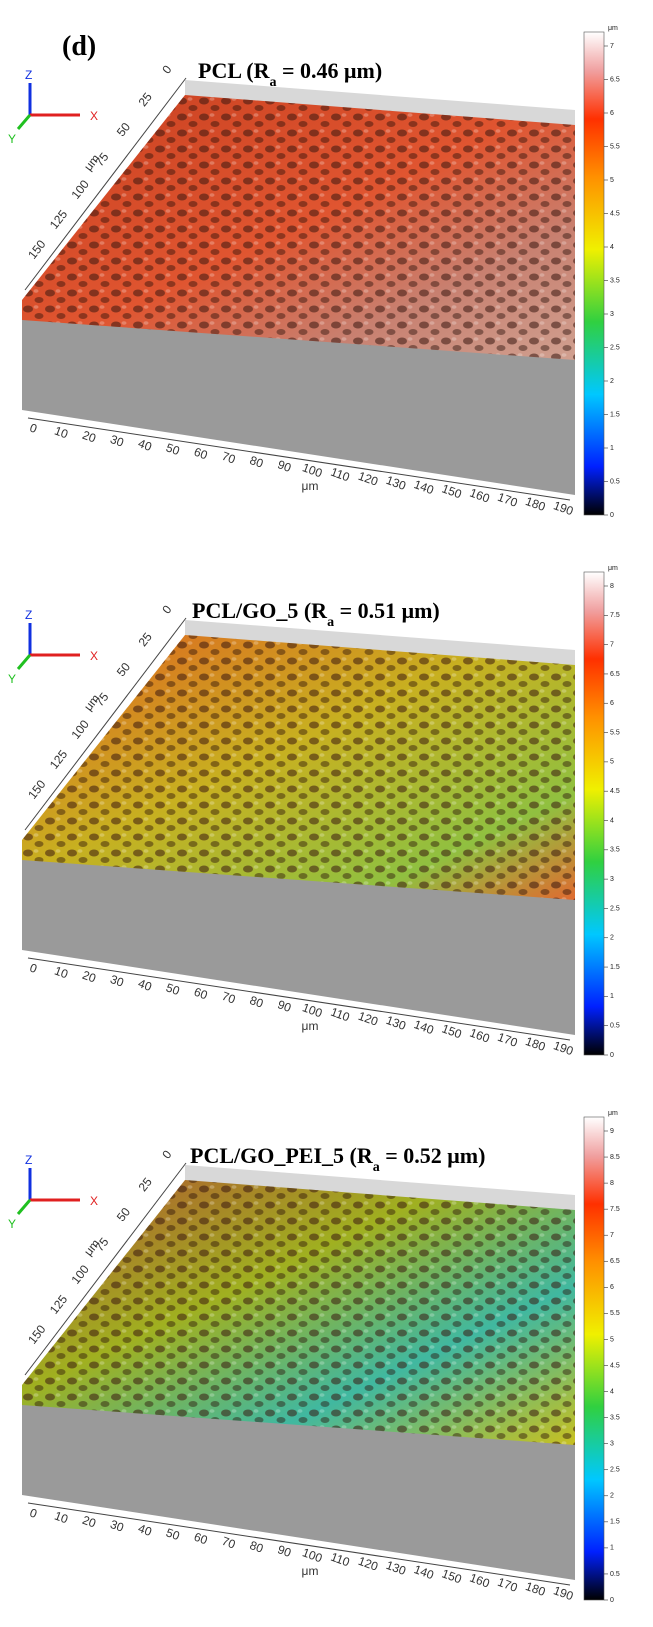  I want to click on colorbar-tick-label: 6.5, so click(615, 79).